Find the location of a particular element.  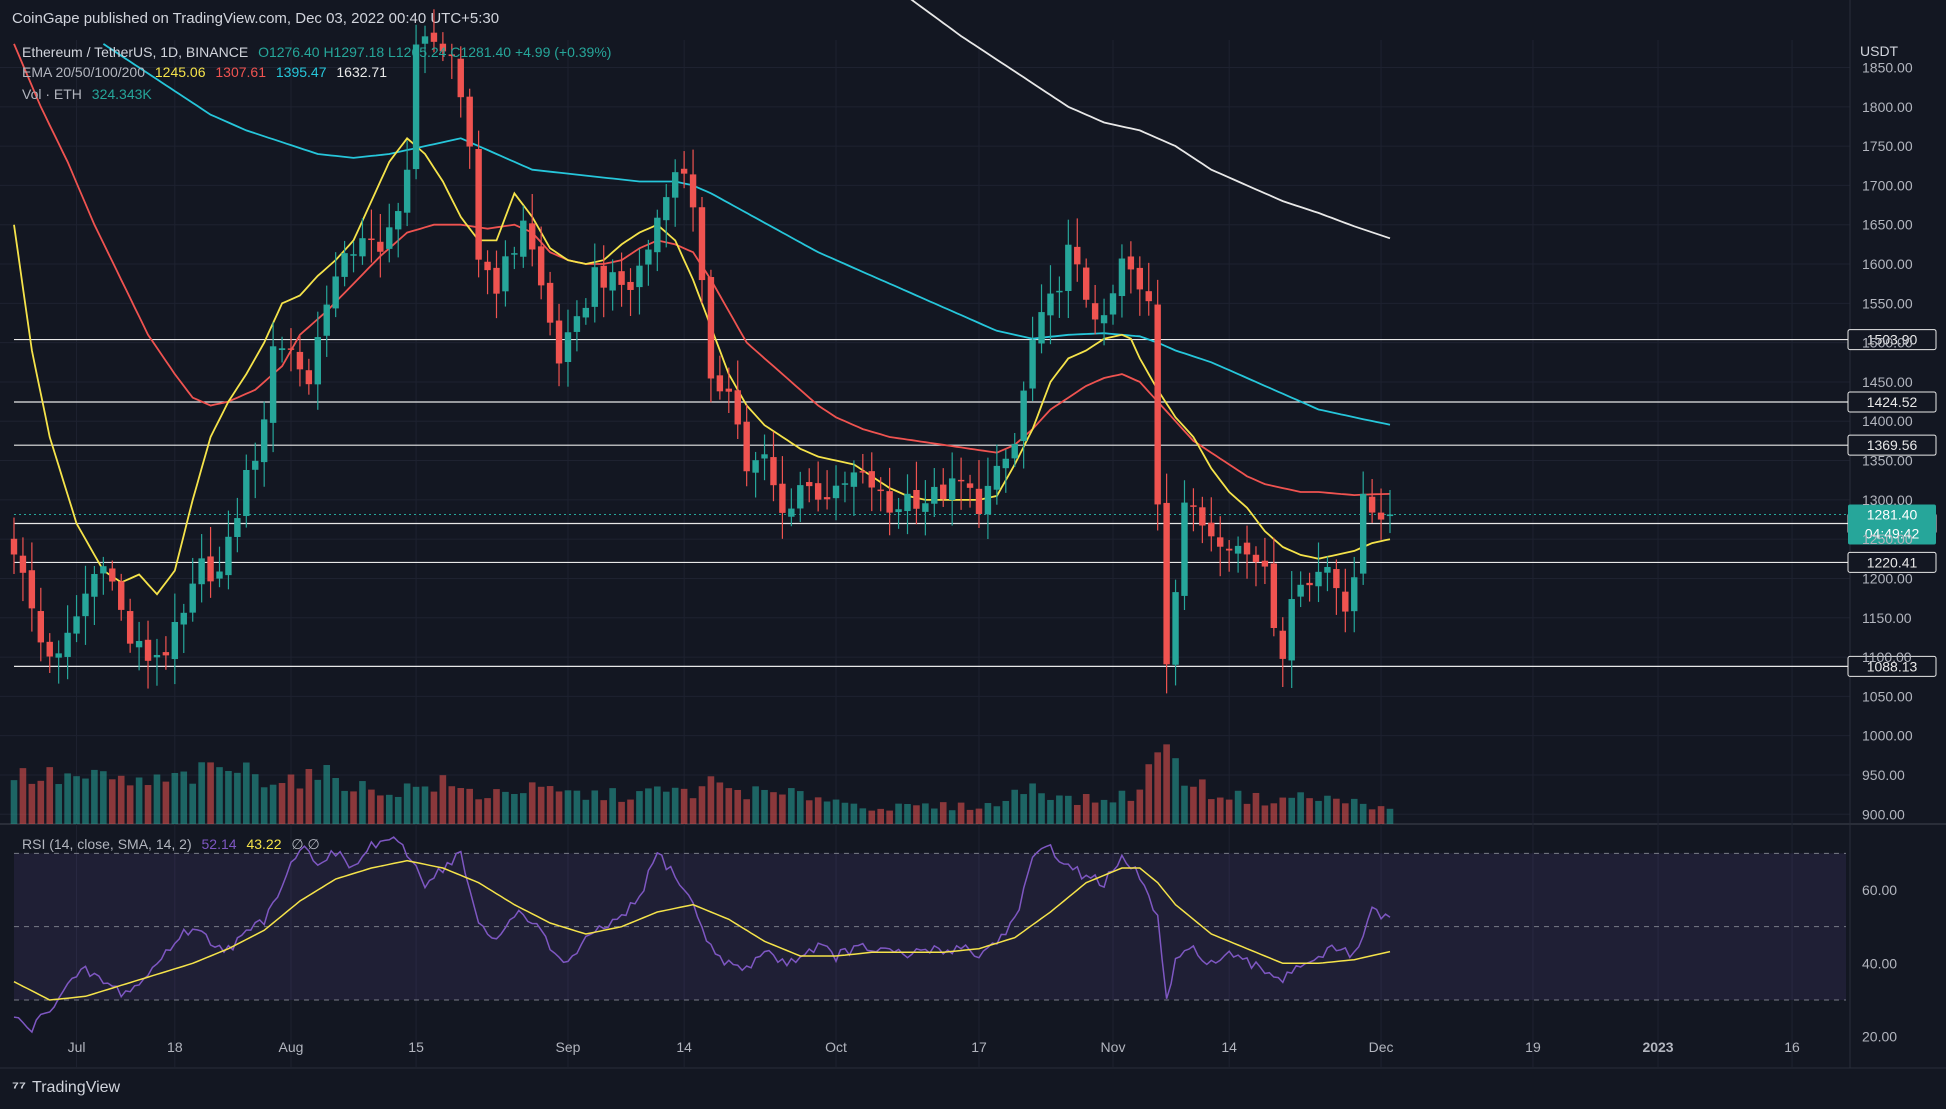

price-tick-label: 1700.00 is located at coordinates (1887, 185).